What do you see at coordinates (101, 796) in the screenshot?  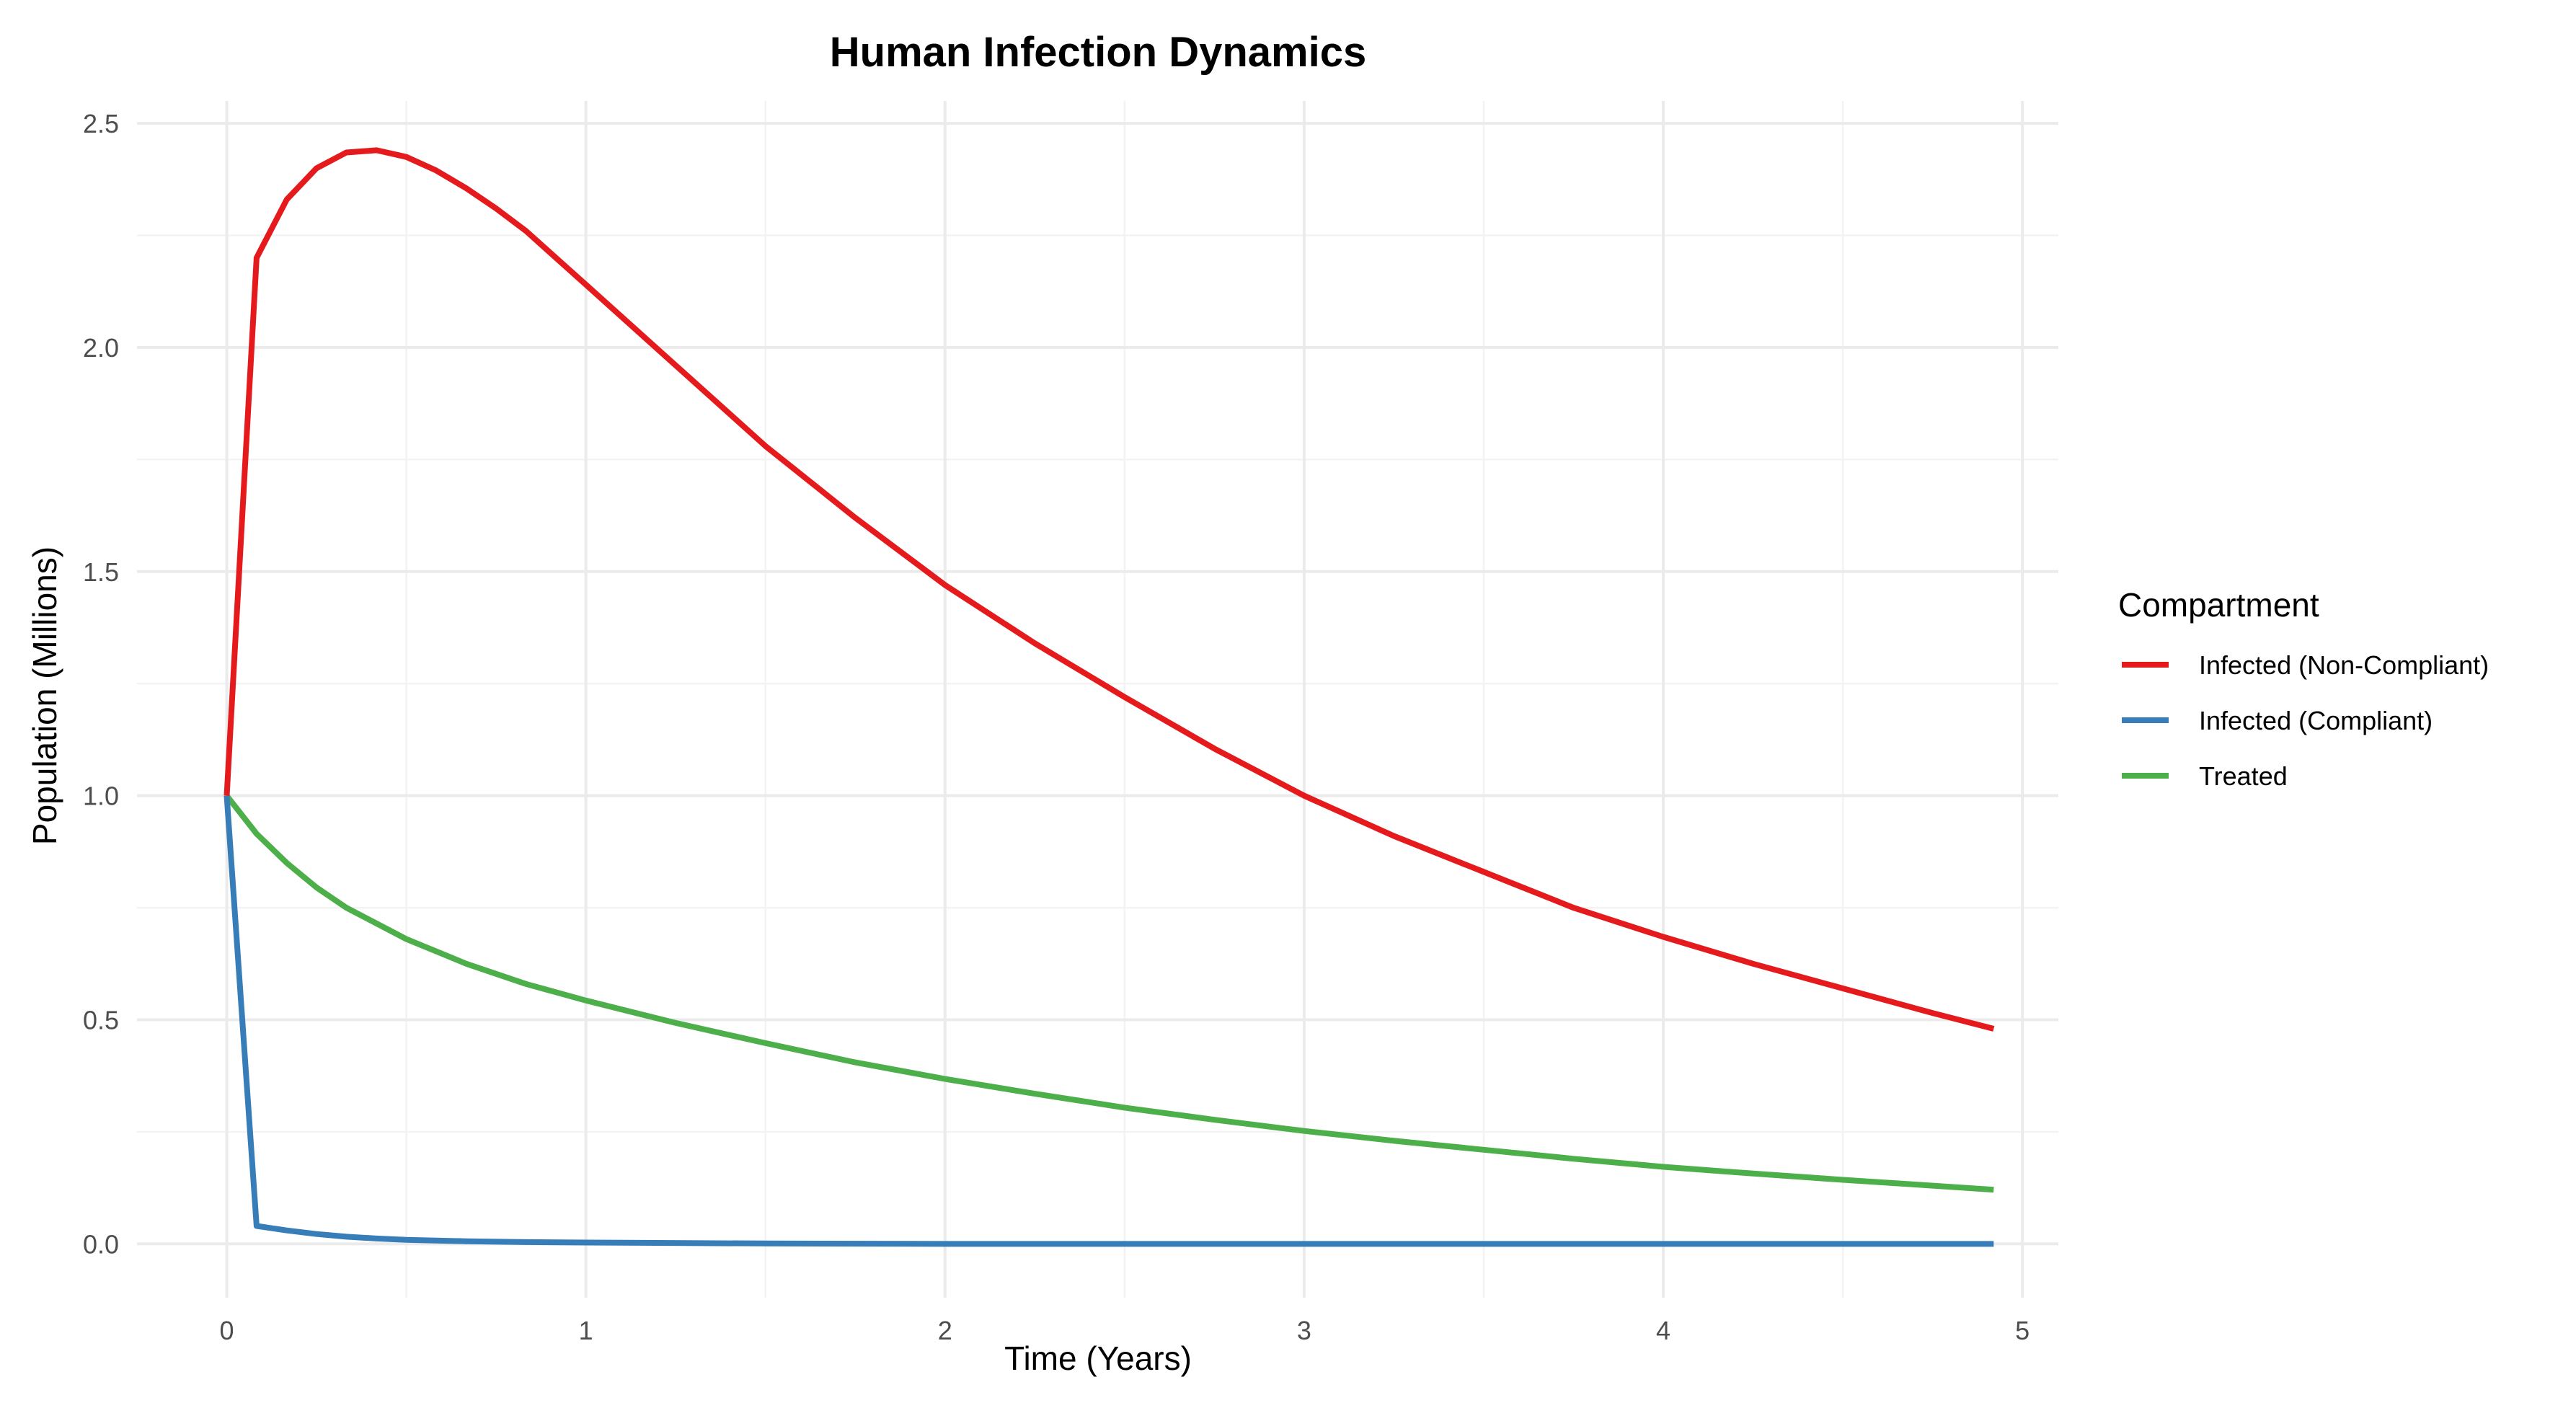 I see `y-tick-label: 1.0` at bounding box center [101, 796].